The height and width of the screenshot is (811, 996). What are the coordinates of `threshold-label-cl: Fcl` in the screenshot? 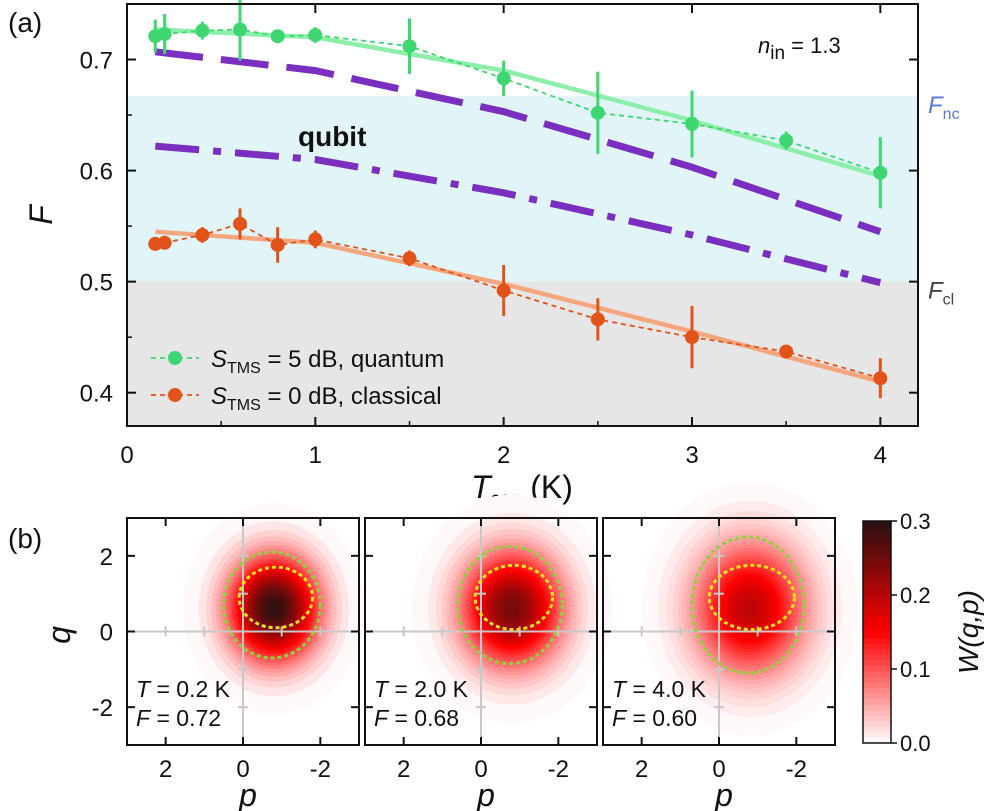 It's located at (941, 293).